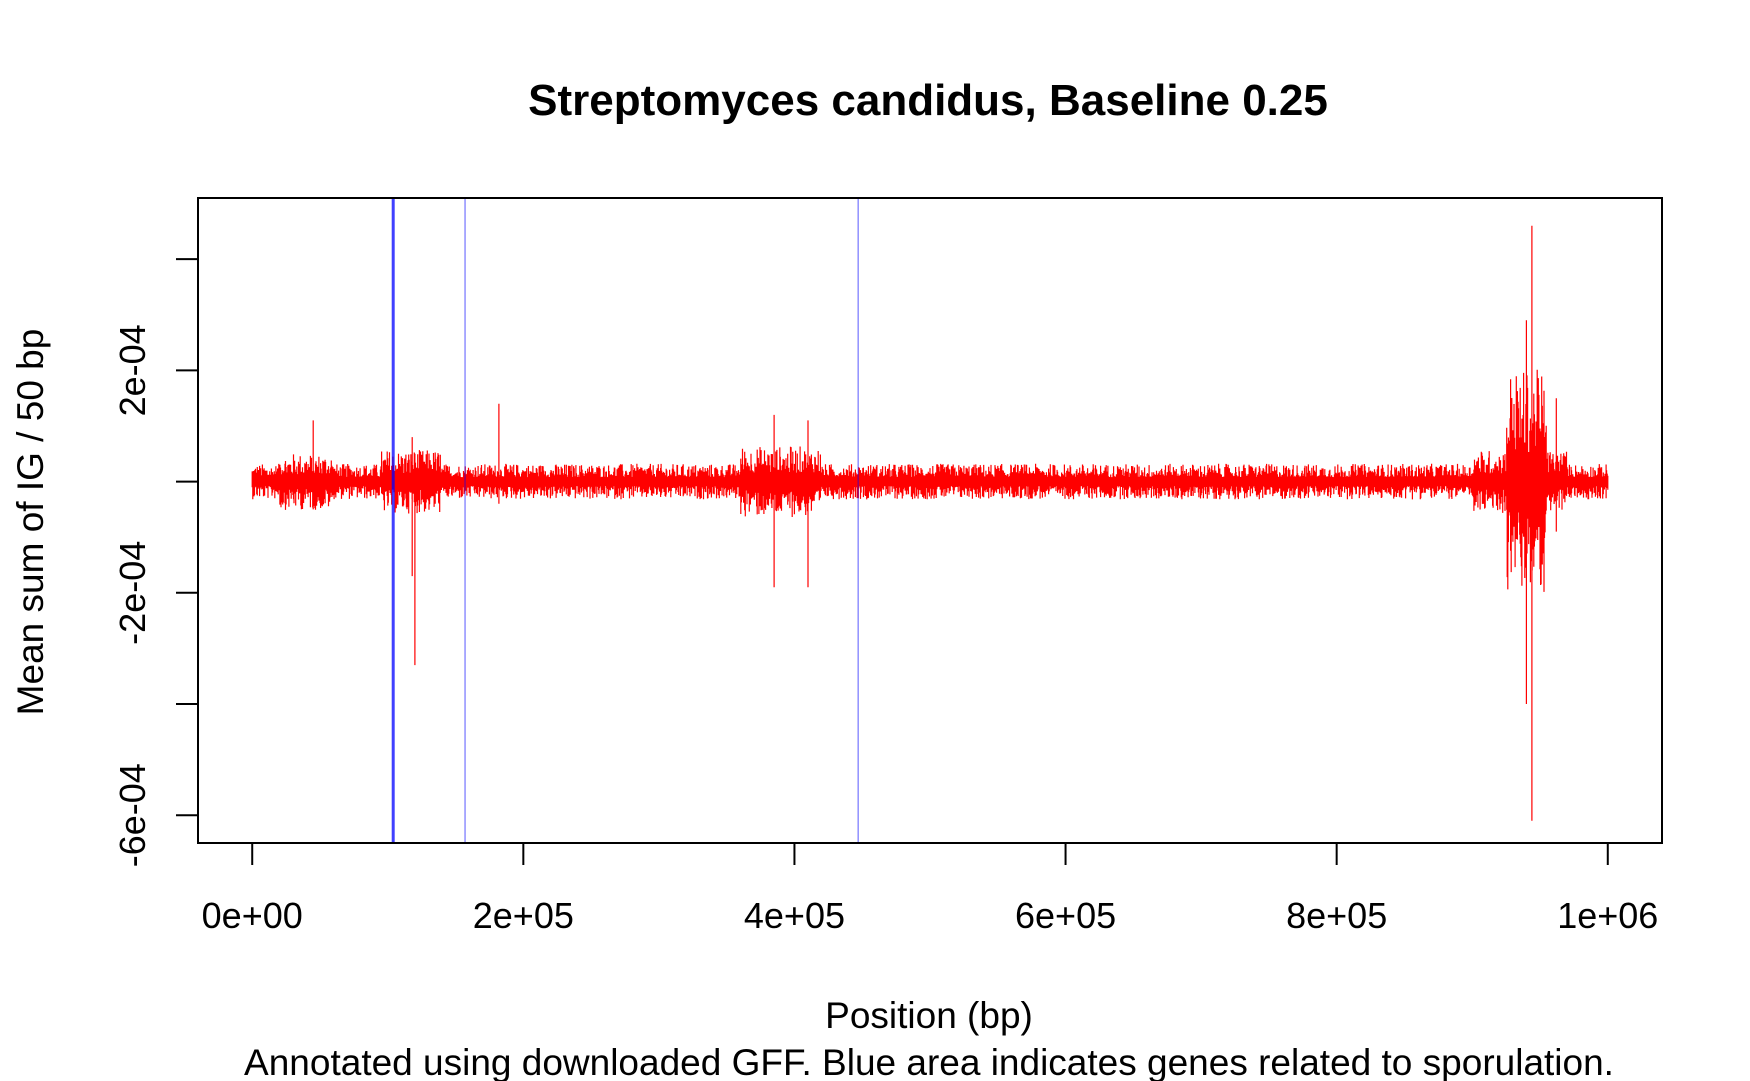  I want to click on x-axis-label: Position (bp), so click(929, 1015).